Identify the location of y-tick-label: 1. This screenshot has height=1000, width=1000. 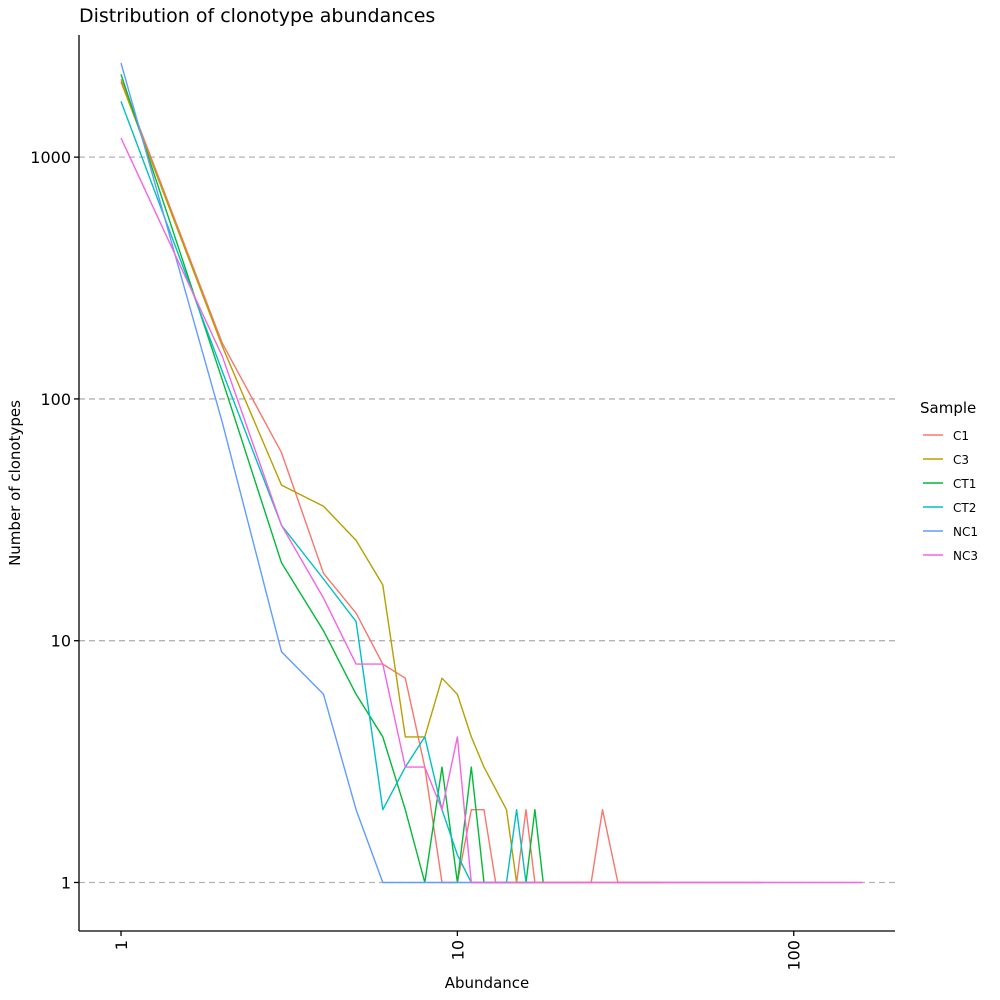
(66, 882).